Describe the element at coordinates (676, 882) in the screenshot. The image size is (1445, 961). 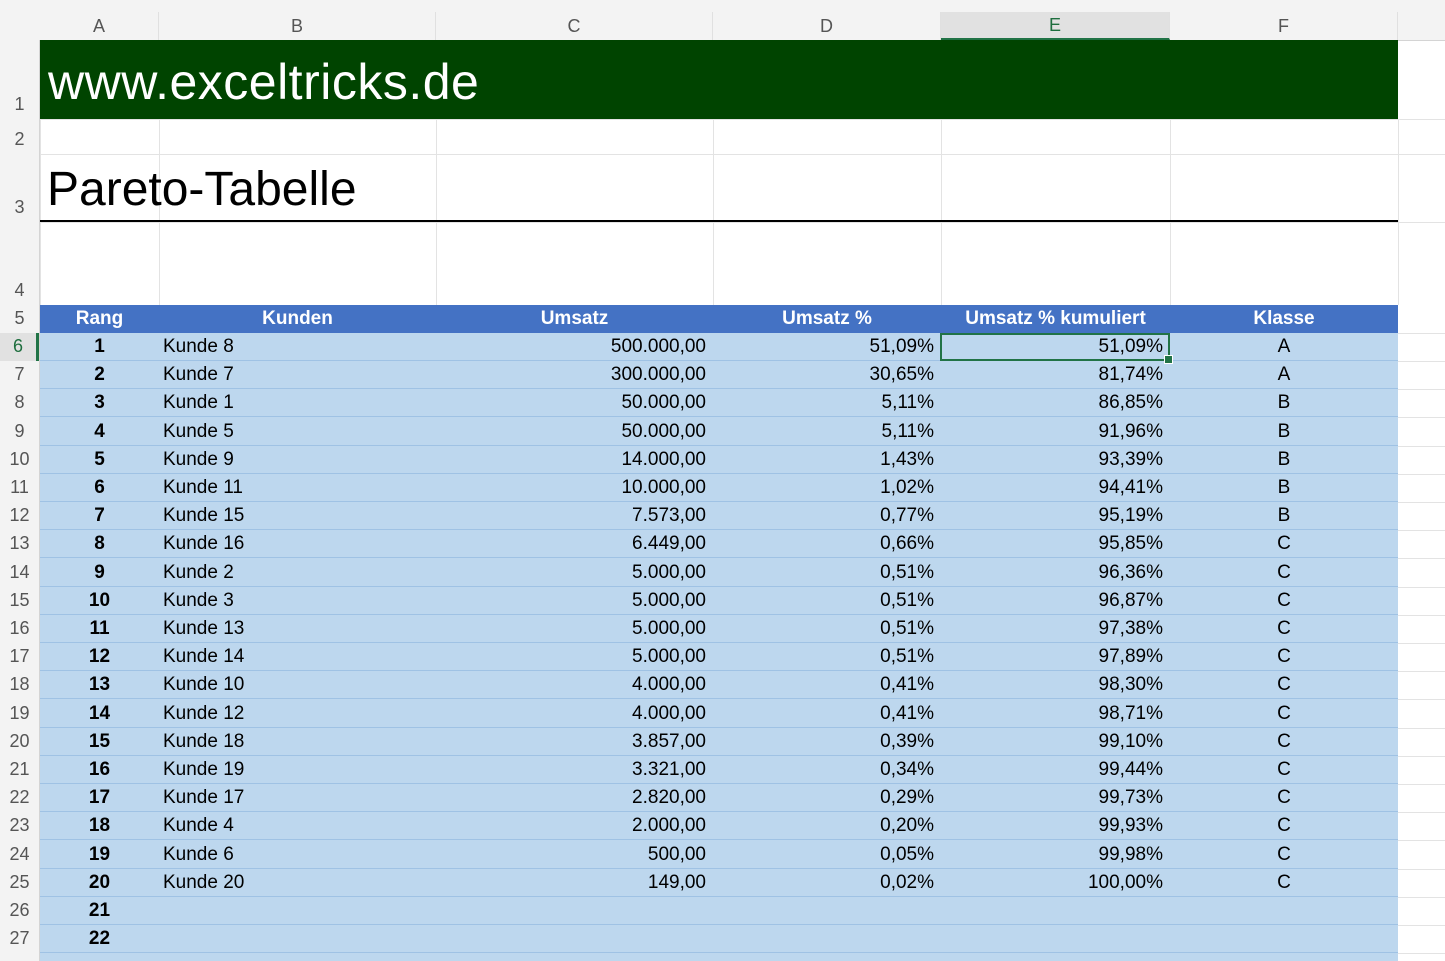
I see `cell-umsatz: 149,00` at that location.